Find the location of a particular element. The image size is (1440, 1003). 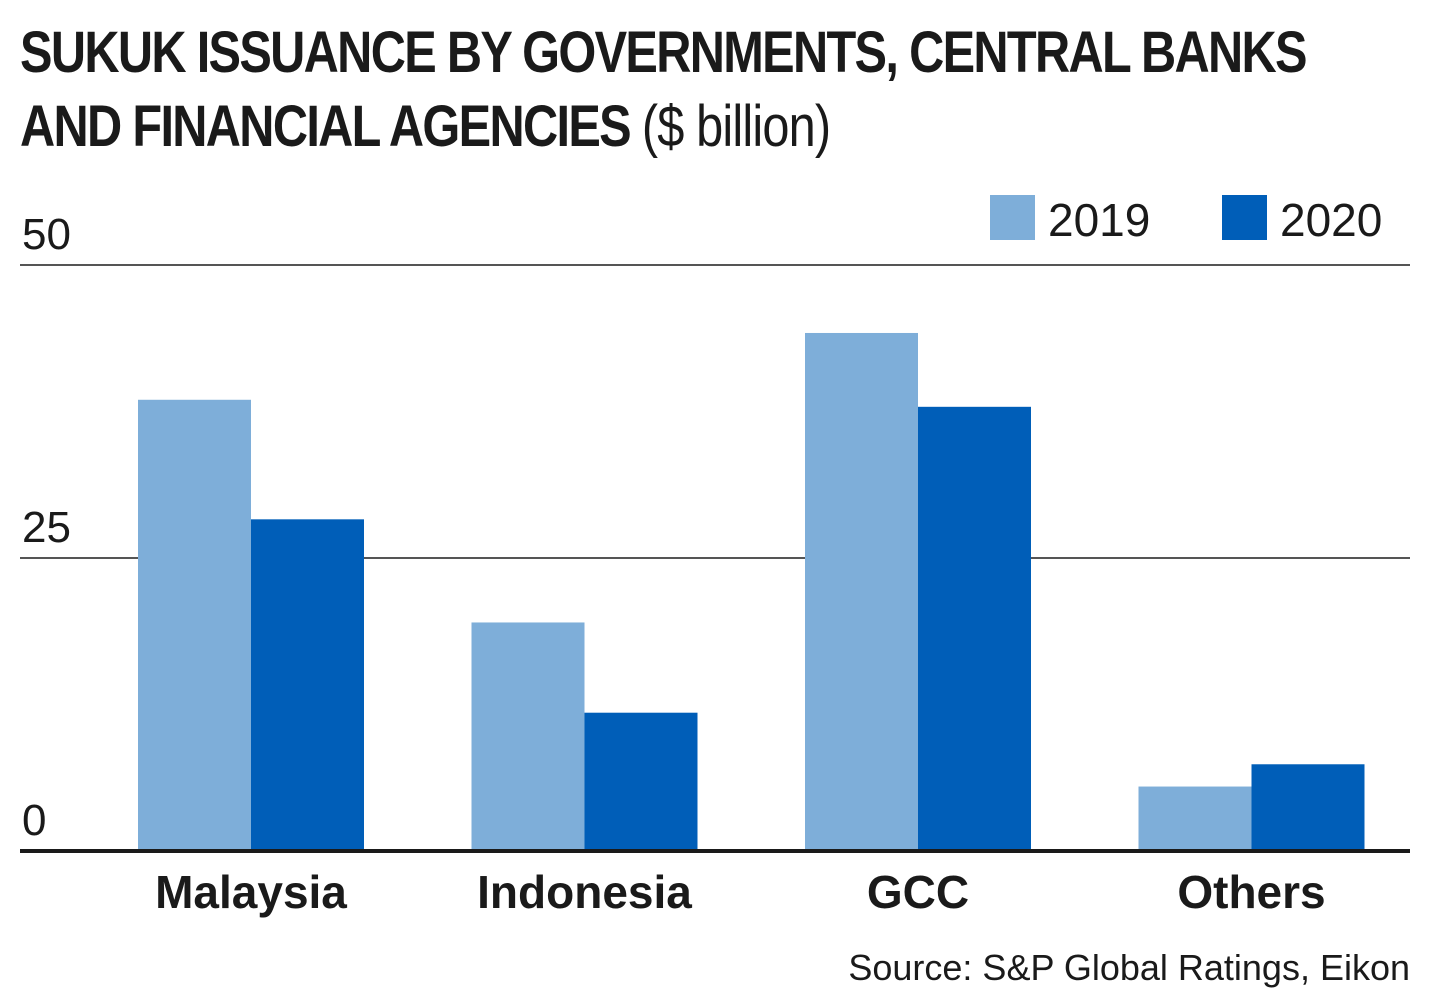

y-tick-label: 25 is located at coordinates (46, 527).